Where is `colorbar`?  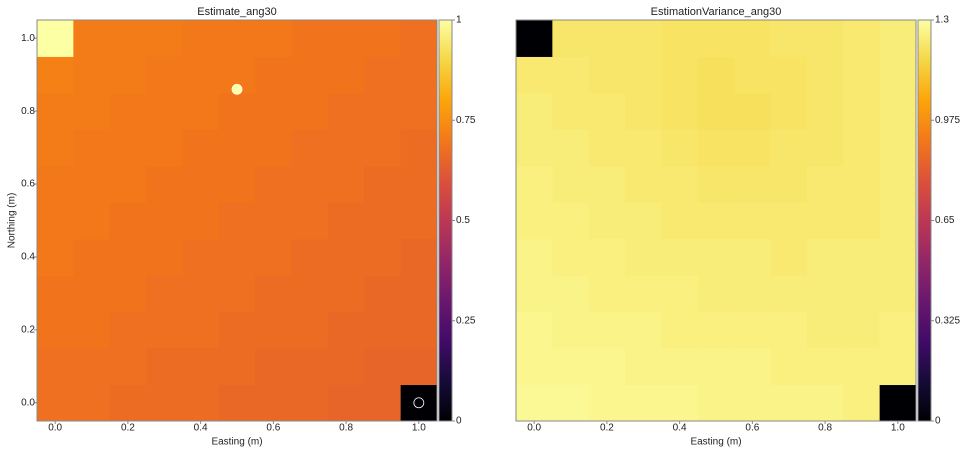
colorbar is located at coordinates (924, 220).